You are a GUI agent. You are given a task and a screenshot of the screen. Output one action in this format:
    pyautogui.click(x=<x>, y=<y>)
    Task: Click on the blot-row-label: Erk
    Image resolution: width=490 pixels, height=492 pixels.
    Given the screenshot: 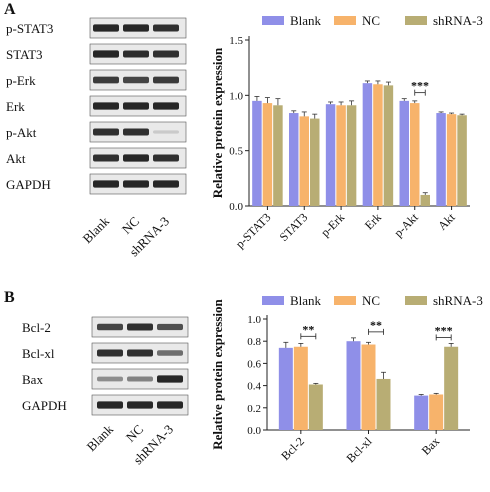 What is the action you would take?
    pyautogui.click(x=15, y=106)
    